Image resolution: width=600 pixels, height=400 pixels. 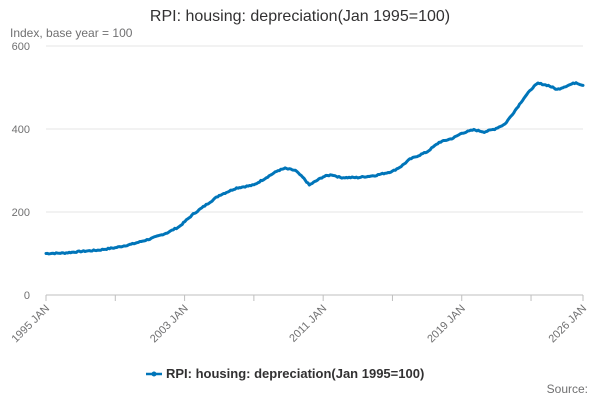 I want to click on x-axis: 1995 JAN 2003 JAN 2011 JAN 2019 JAN 2026 JAN, so click(x=299, y=320).